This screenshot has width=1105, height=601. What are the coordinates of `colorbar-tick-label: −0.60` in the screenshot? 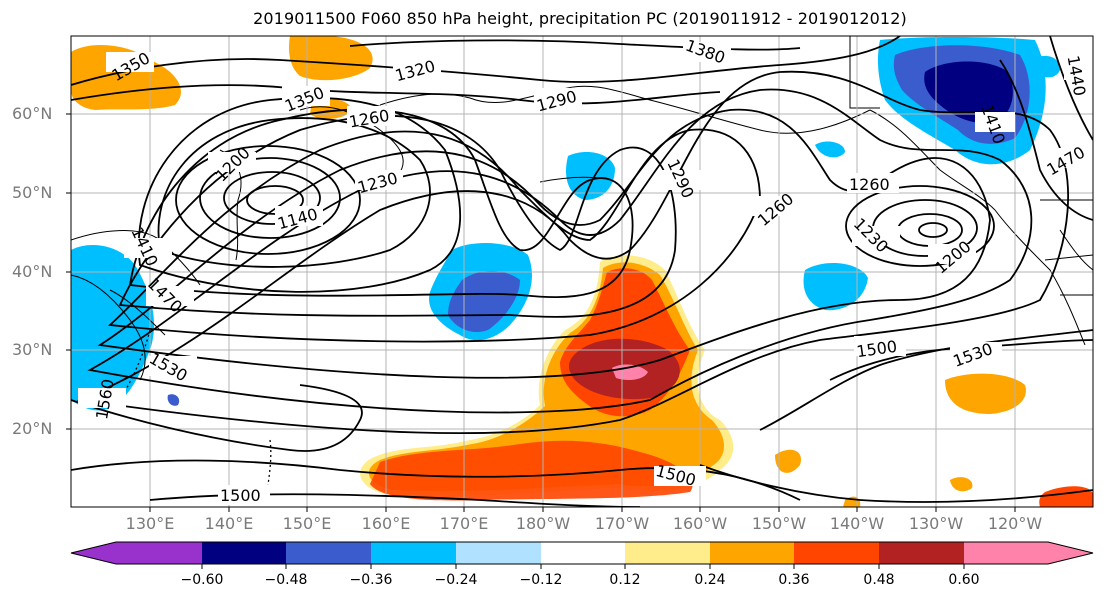 It's located at (202, 580).